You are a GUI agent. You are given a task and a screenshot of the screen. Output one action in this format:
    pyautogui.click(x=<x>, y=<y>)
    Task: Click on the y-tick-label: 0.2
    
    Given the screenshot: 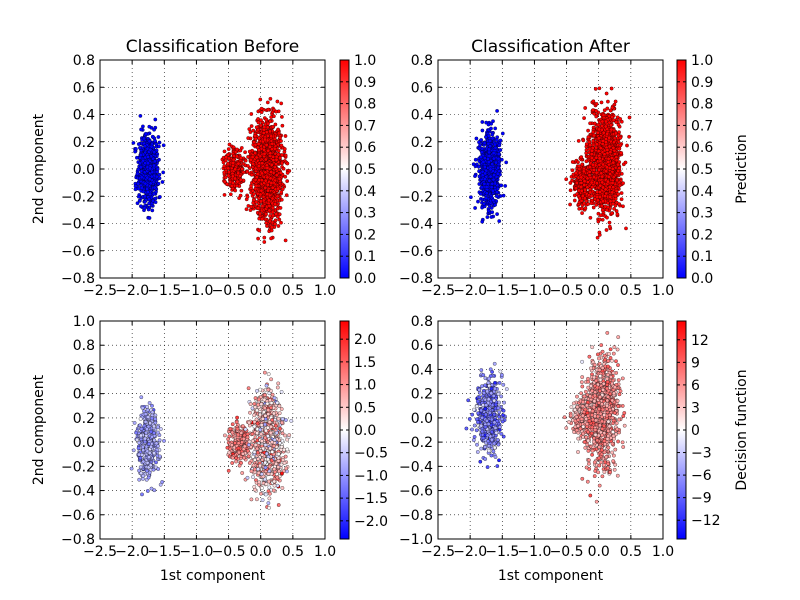 What is the action you would take?
    pyautogui.click(x=422, y=143)
    